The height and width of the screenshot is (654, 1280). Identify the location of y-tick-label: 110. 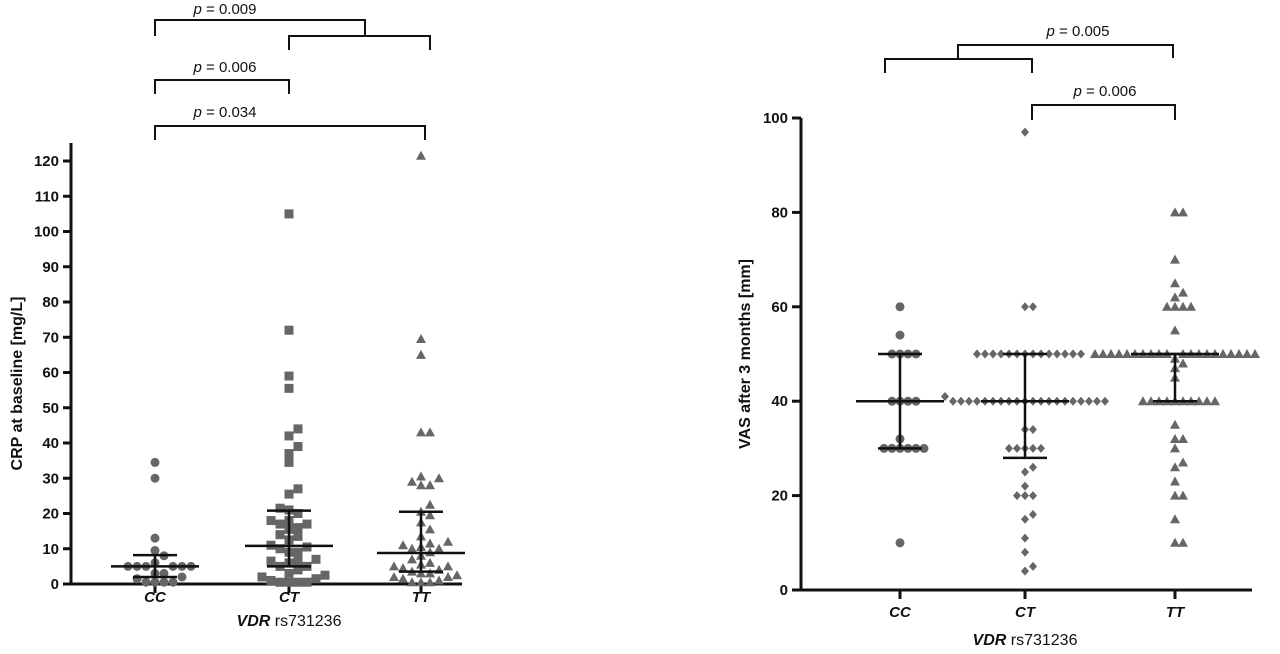
(47, 196).